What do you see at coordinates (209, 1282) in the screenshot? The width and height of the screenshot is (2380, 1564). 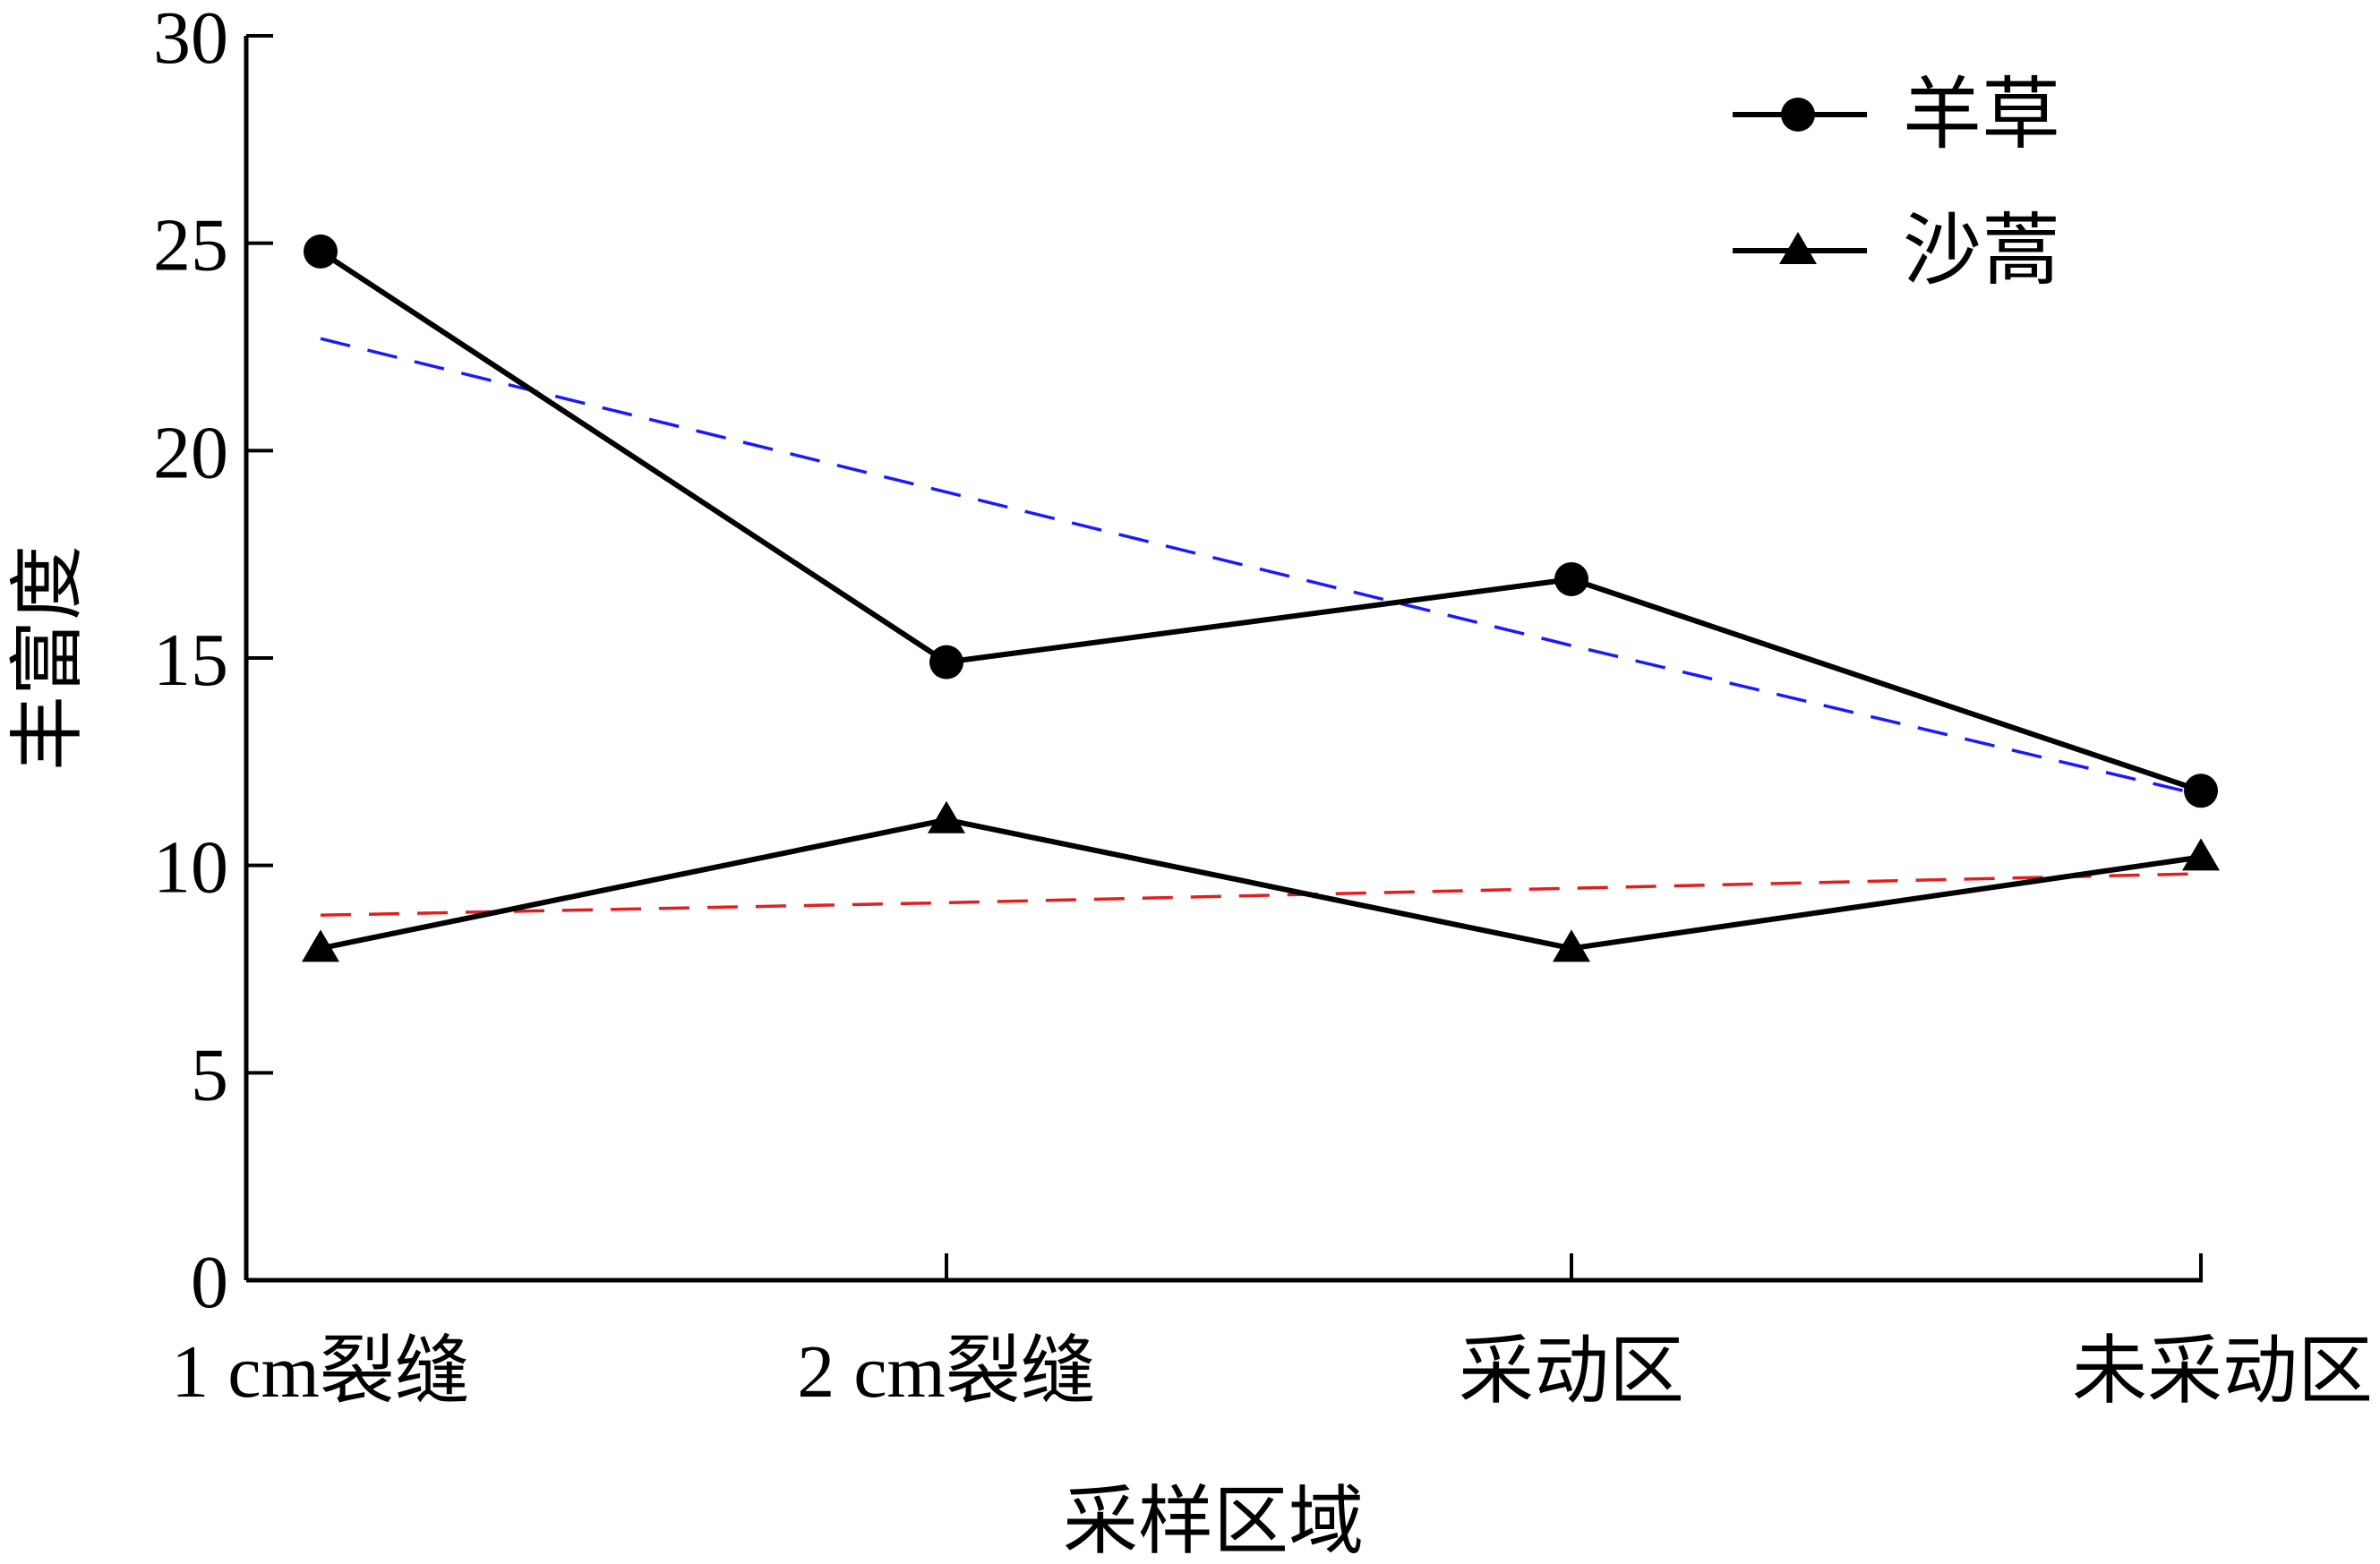 I see `y-tick-label: 0` at bounding box center [209, 1282].